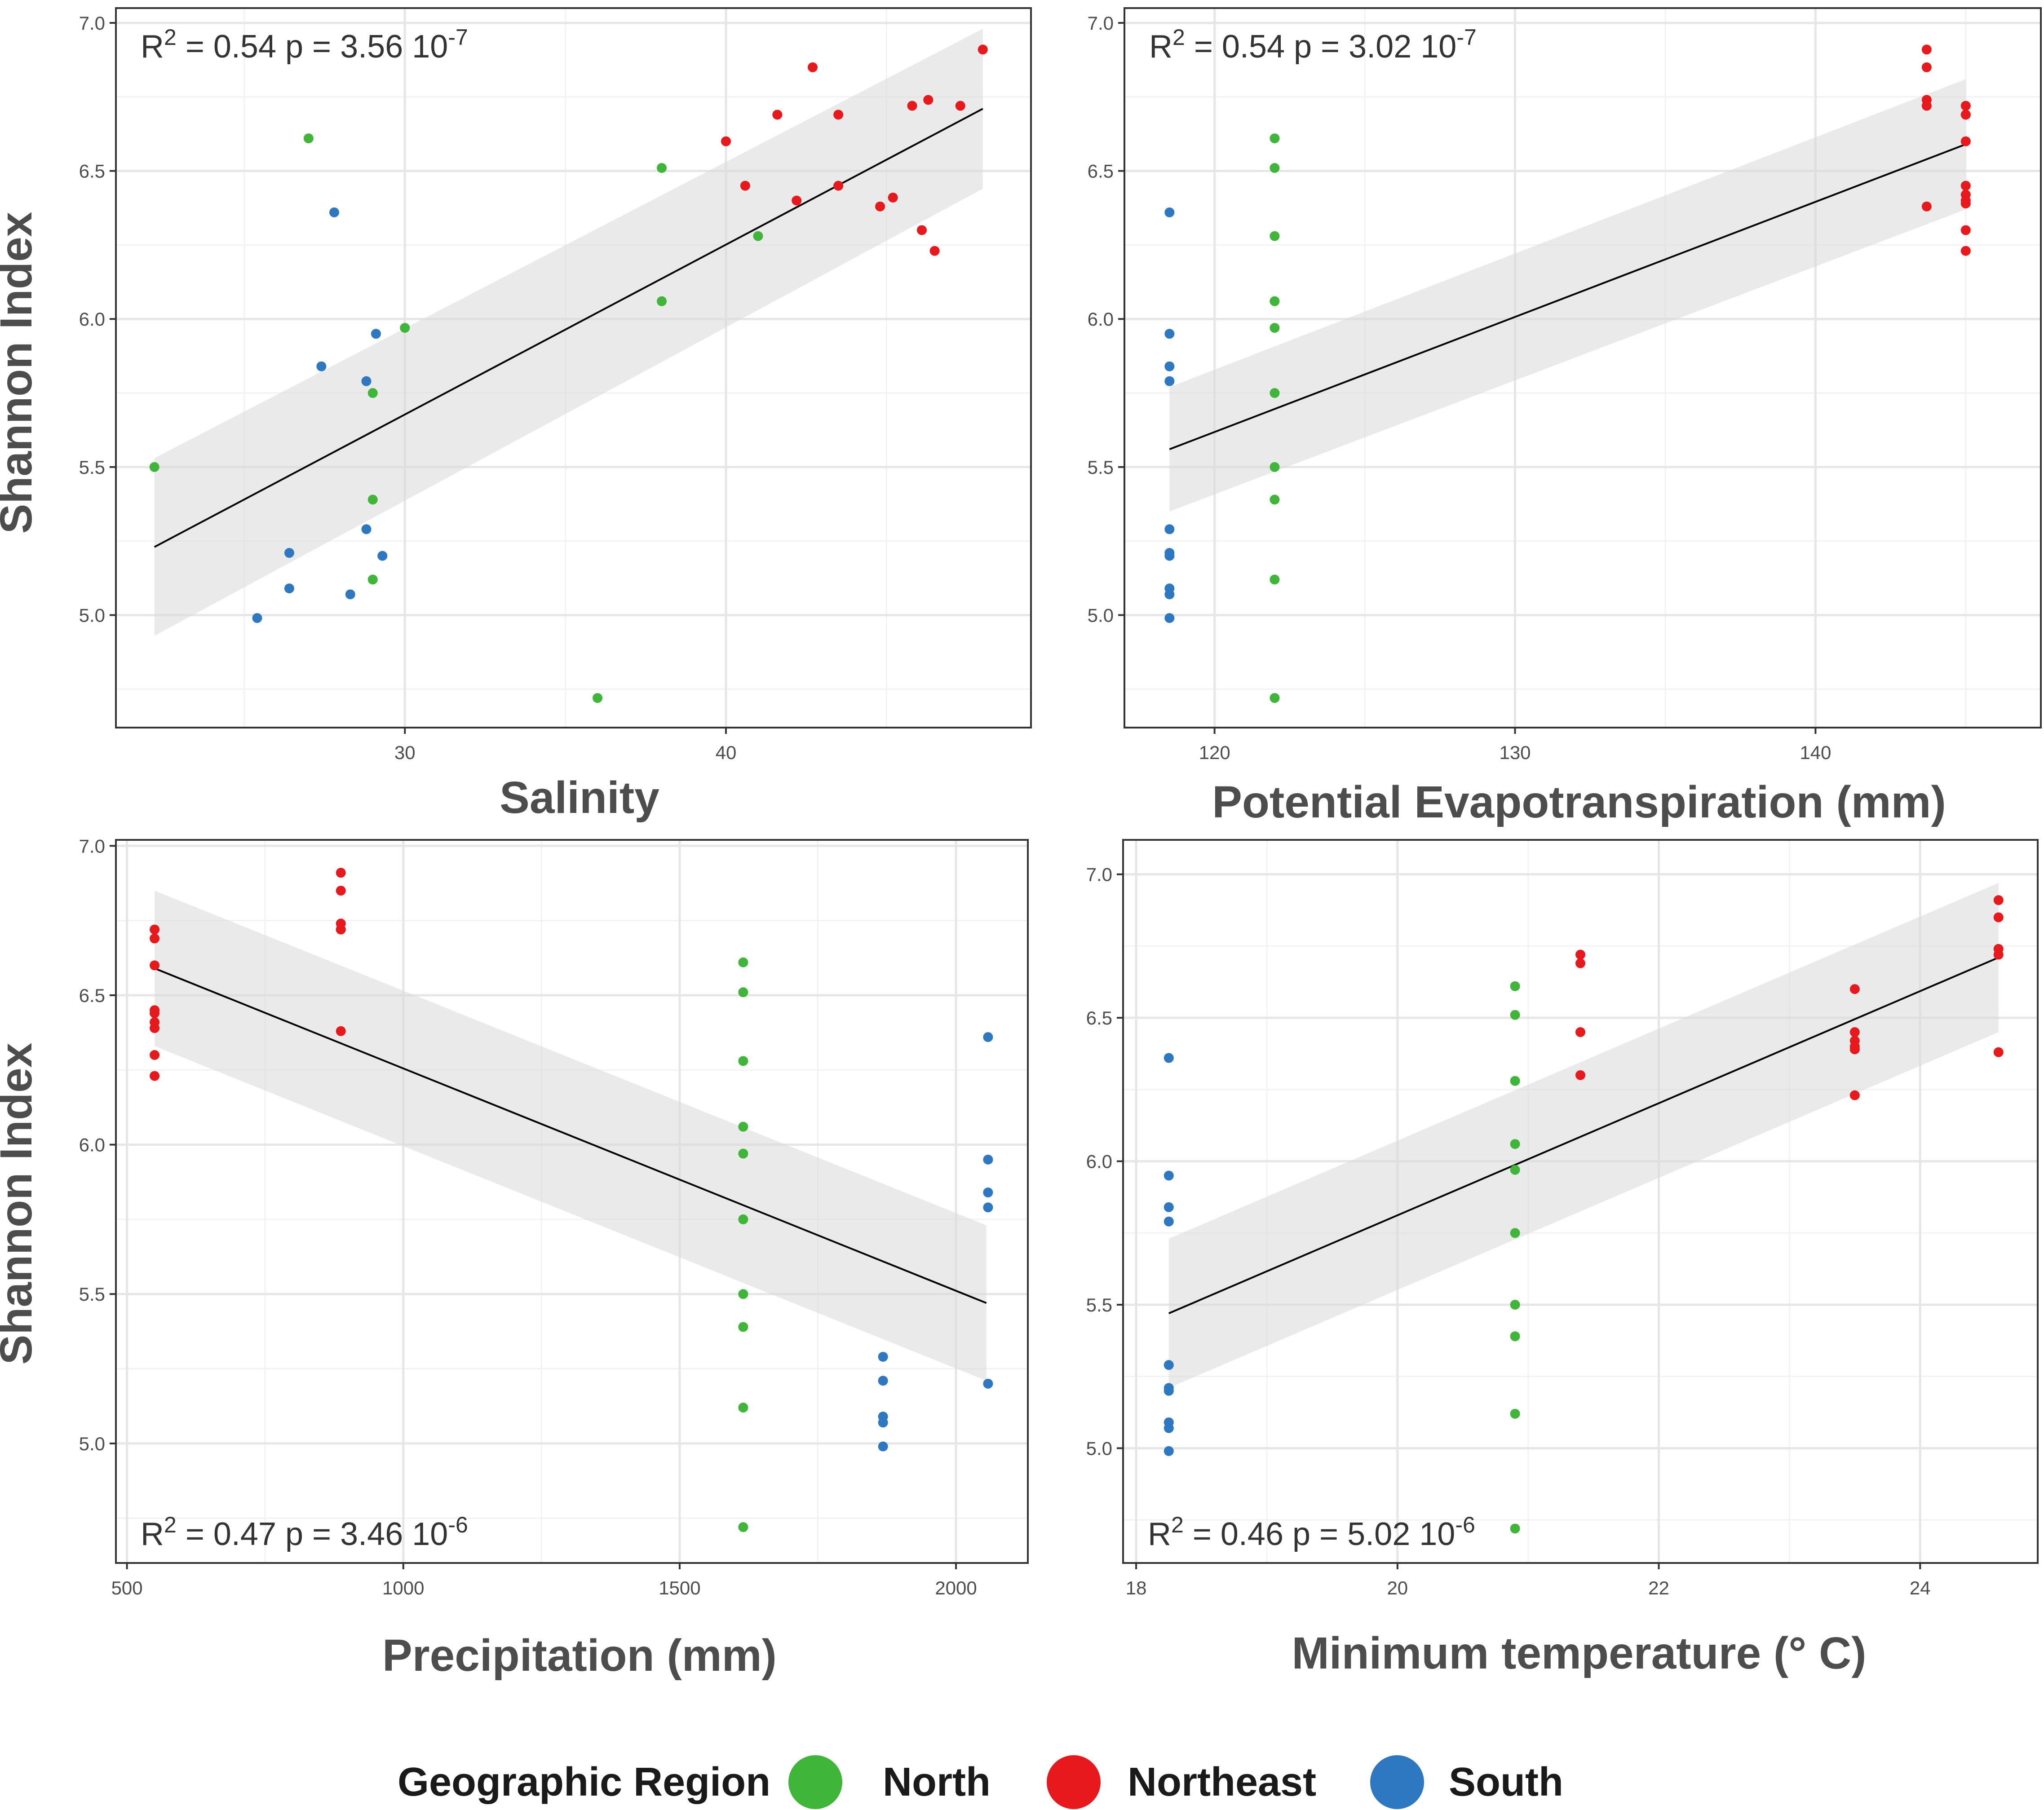 Image resolution: width=2044 pixels, height=1810 pixels. Describe the element at coordinates (1397, 1588) in the screenshot. I see `x-tick-label: 20` at that location.